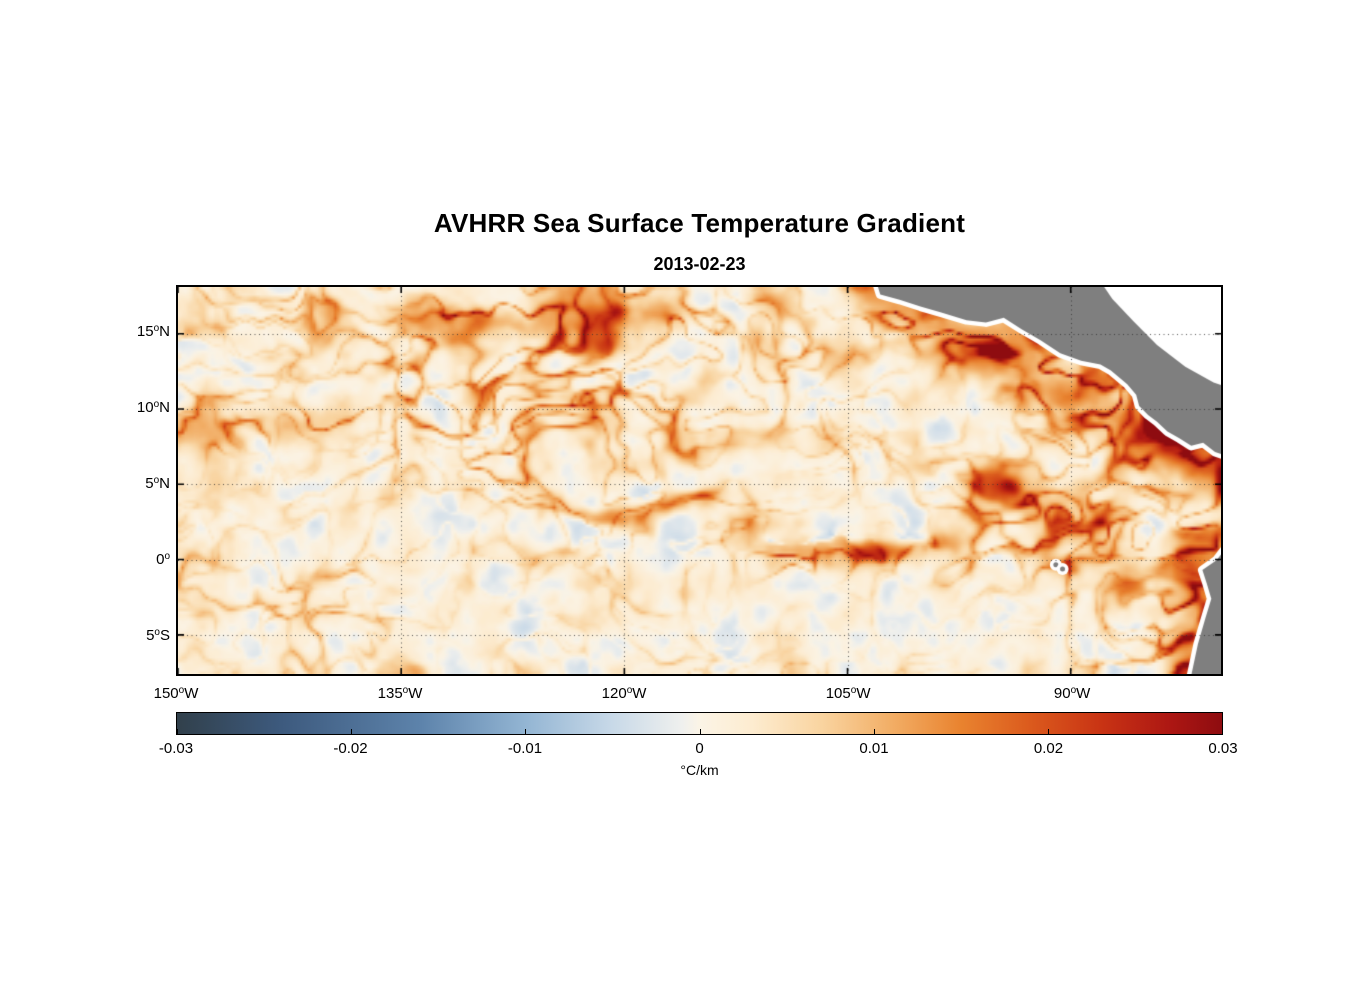 The height and width of the screenshot is (1000, 1356). I want to click on x-tick-label: 90oW, so click(1072, 693).